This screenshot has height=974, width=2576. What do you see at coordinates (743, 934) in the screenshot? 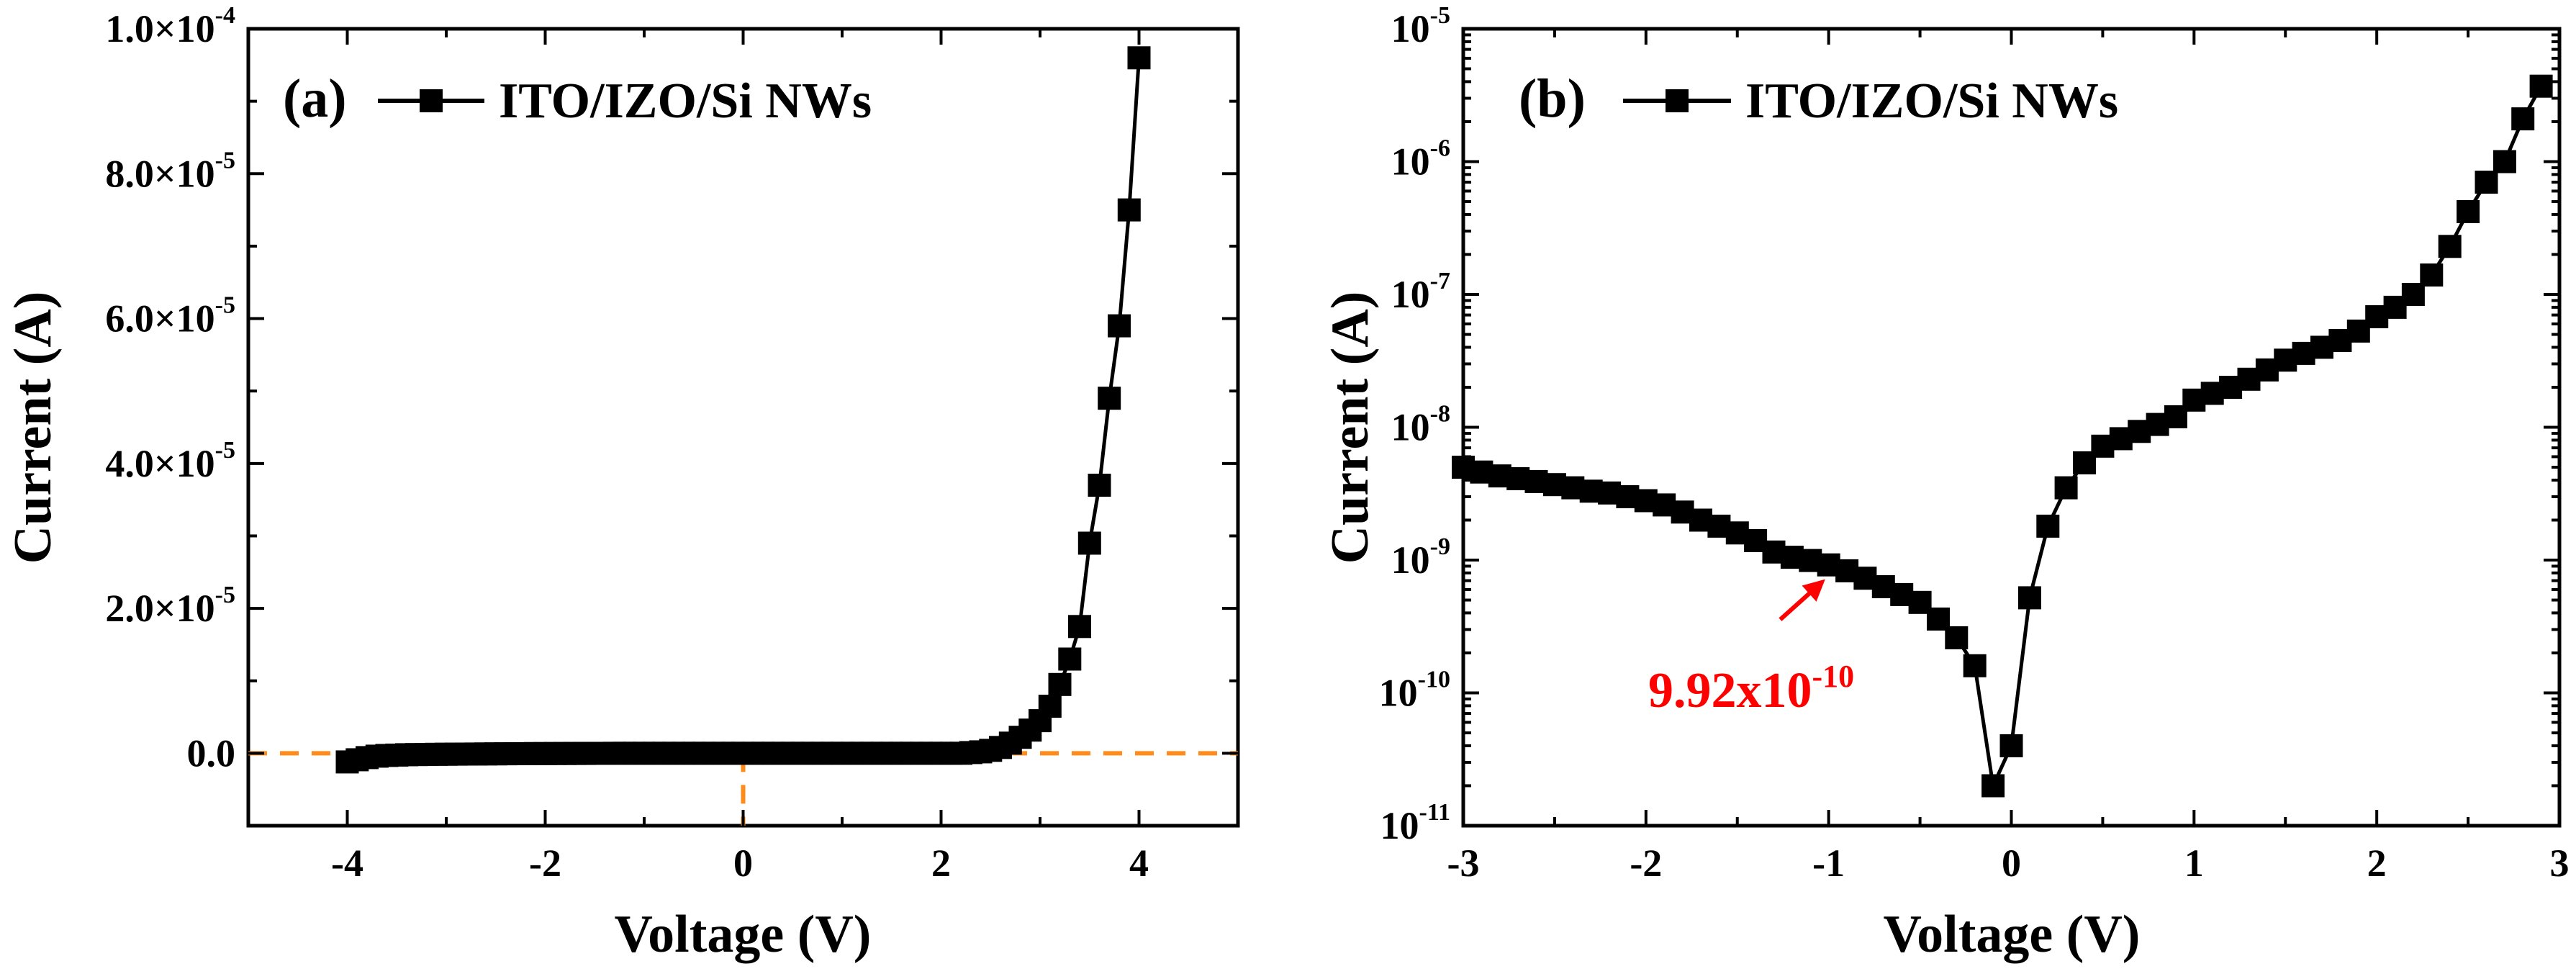
I see `panel-a-x-axis-title: Voltage (V)` at bounding box center [743, 934].